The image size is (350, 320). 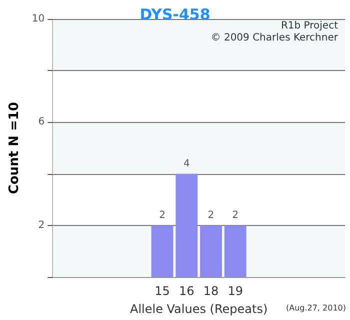 I want to click on text: (Aug.27, 2010), so click(x=316, y=308).